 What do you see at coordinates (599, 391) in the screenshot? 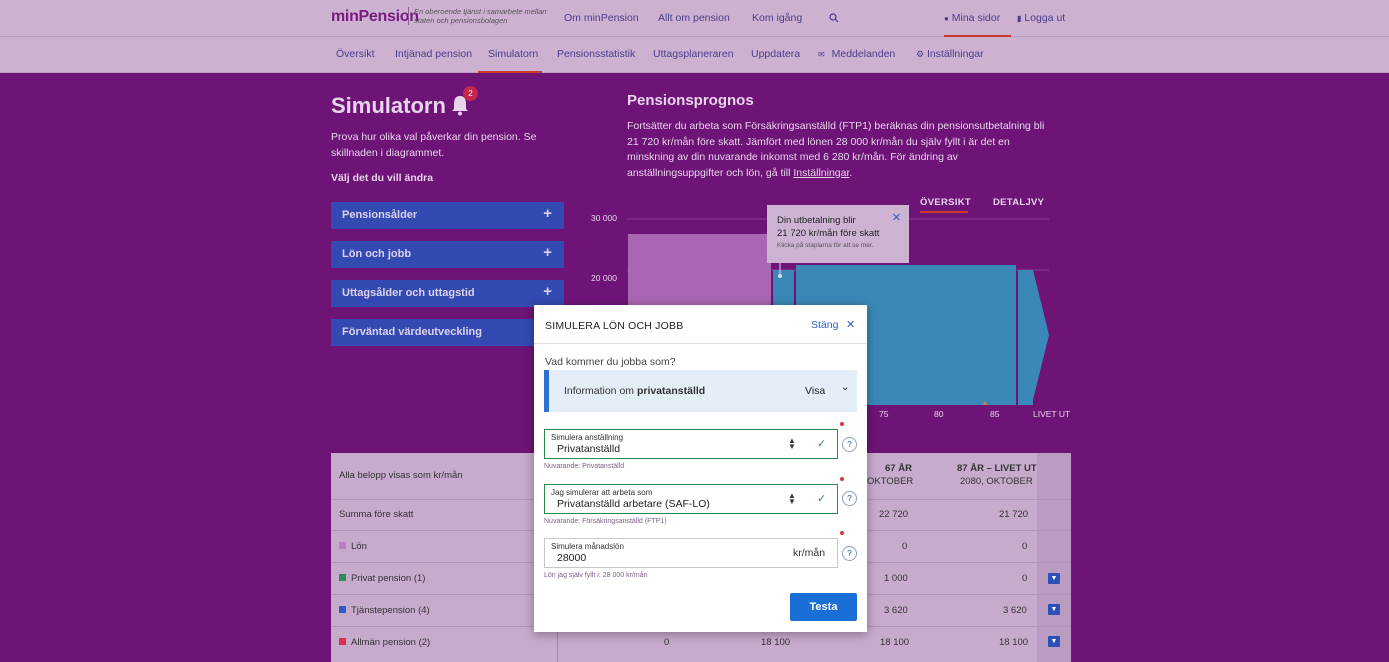
I see `info-prefix: Information om` at bounding box center [599, 391].